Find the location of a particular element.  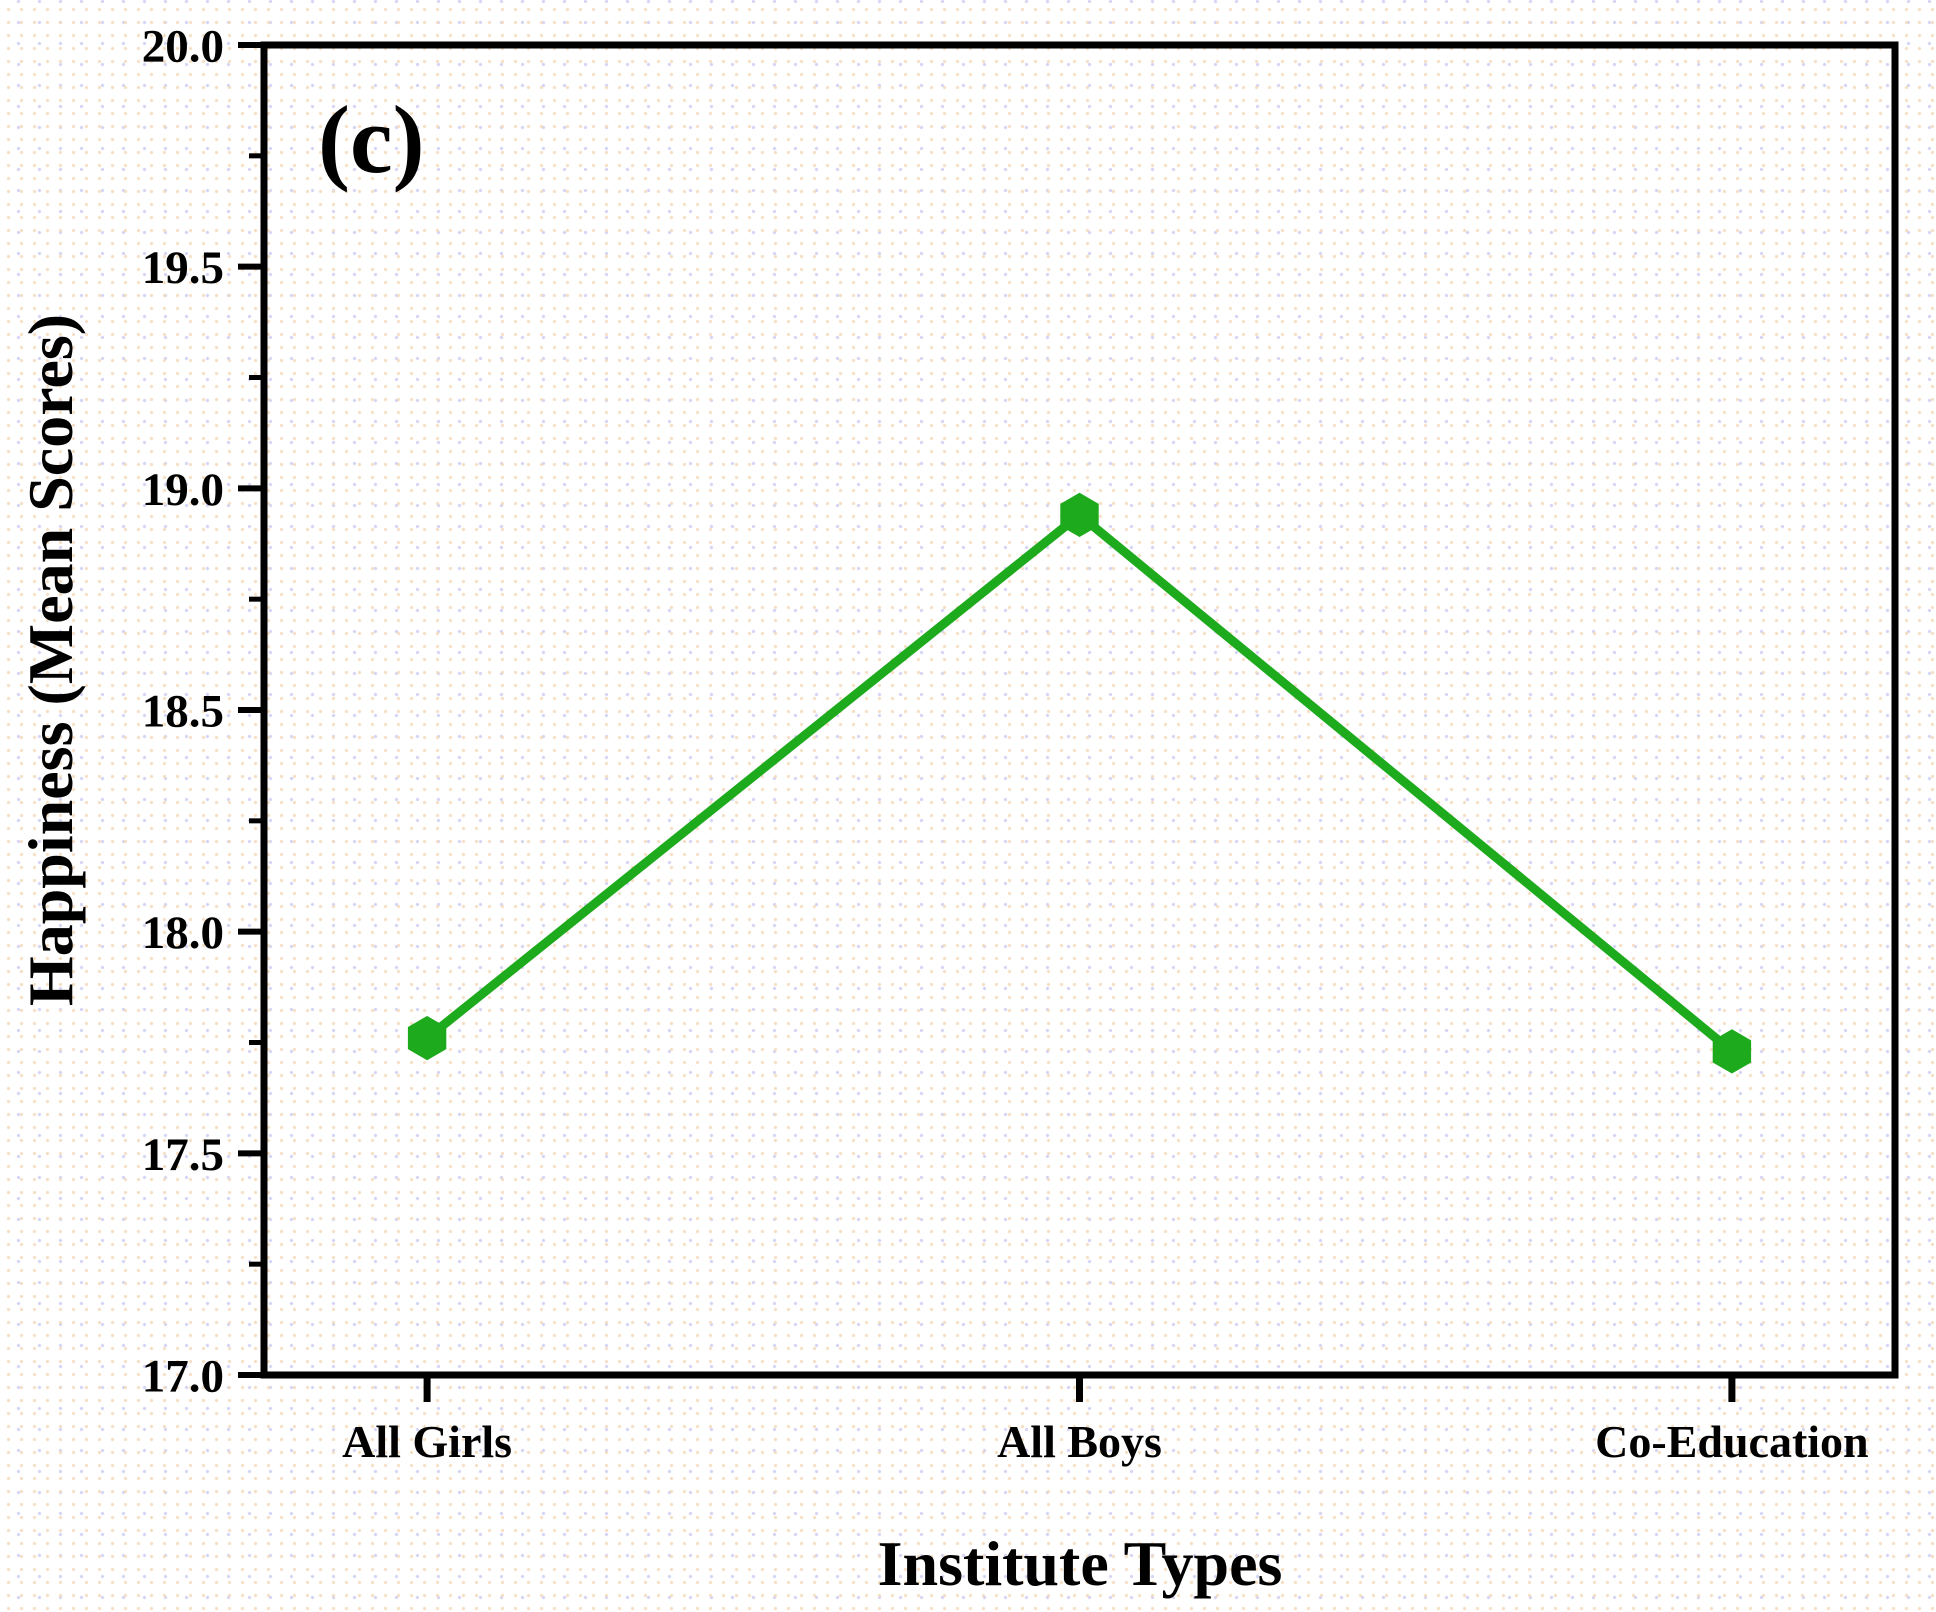

y-tick-label: 18.5 is located at coordinates (183, 711).